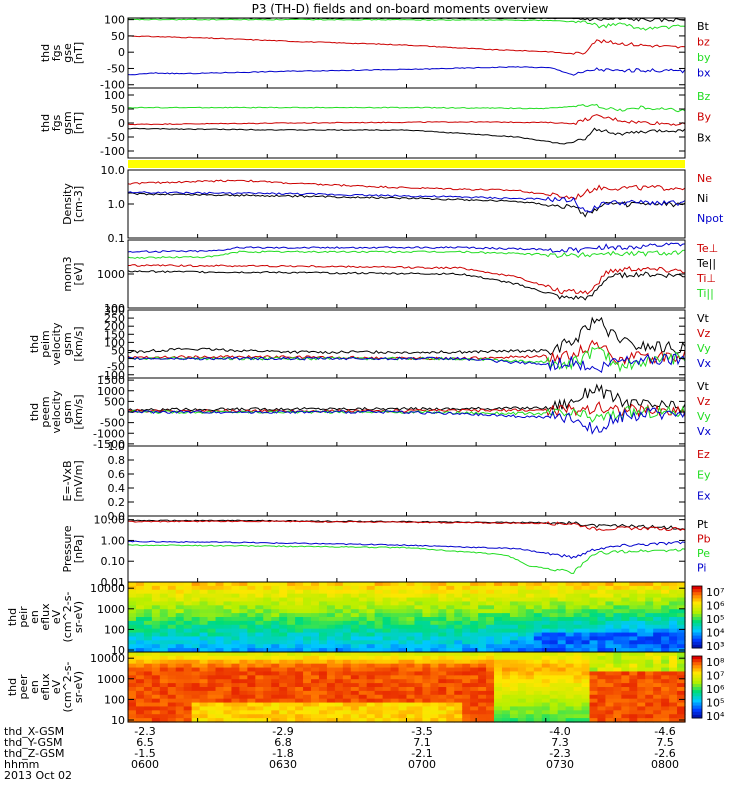  Describe the element at coordinates (703, 553) in the screenshot. I see `legend-label: Pe` at that location.